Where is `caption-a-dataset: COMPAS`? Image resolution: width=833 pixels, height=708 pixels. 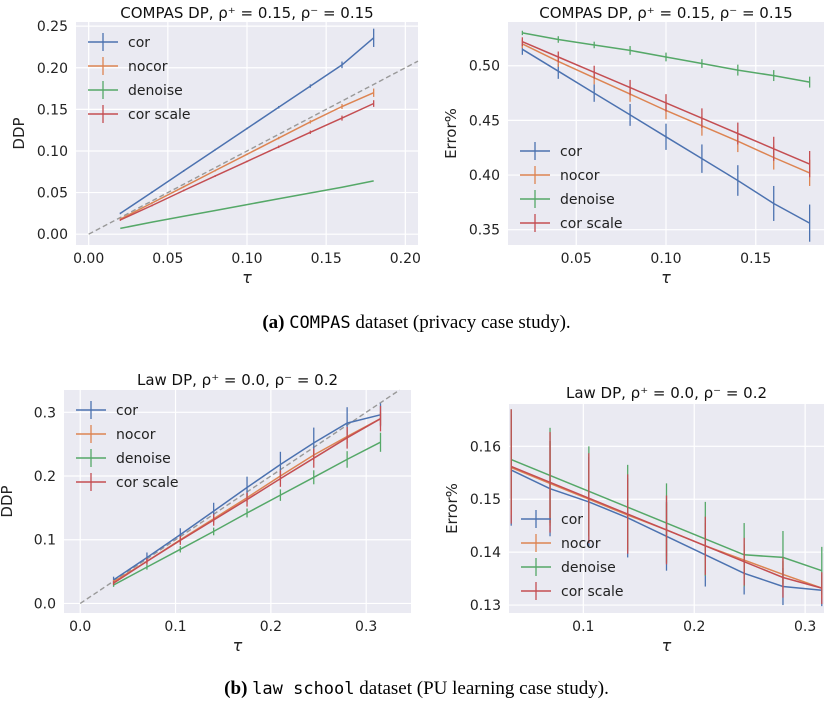
caption-a-dataset: COMPAS is located at coordinates (320, 323).